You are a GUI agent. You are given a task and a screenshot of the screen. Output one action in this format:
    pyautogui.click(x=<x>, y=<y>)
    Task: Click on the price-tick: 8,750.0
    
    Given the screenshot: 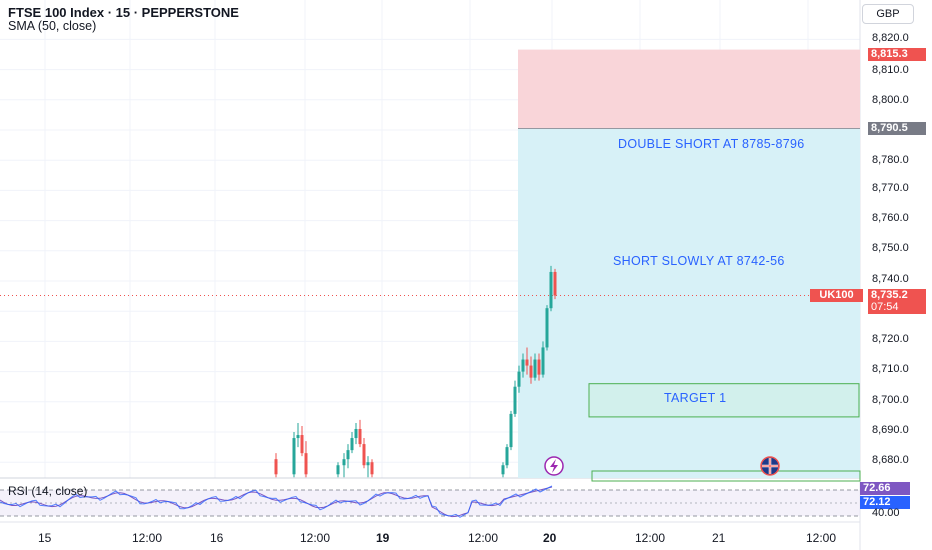 What is the action you would take?
    pyautogui.click(x=890, y=248)
    